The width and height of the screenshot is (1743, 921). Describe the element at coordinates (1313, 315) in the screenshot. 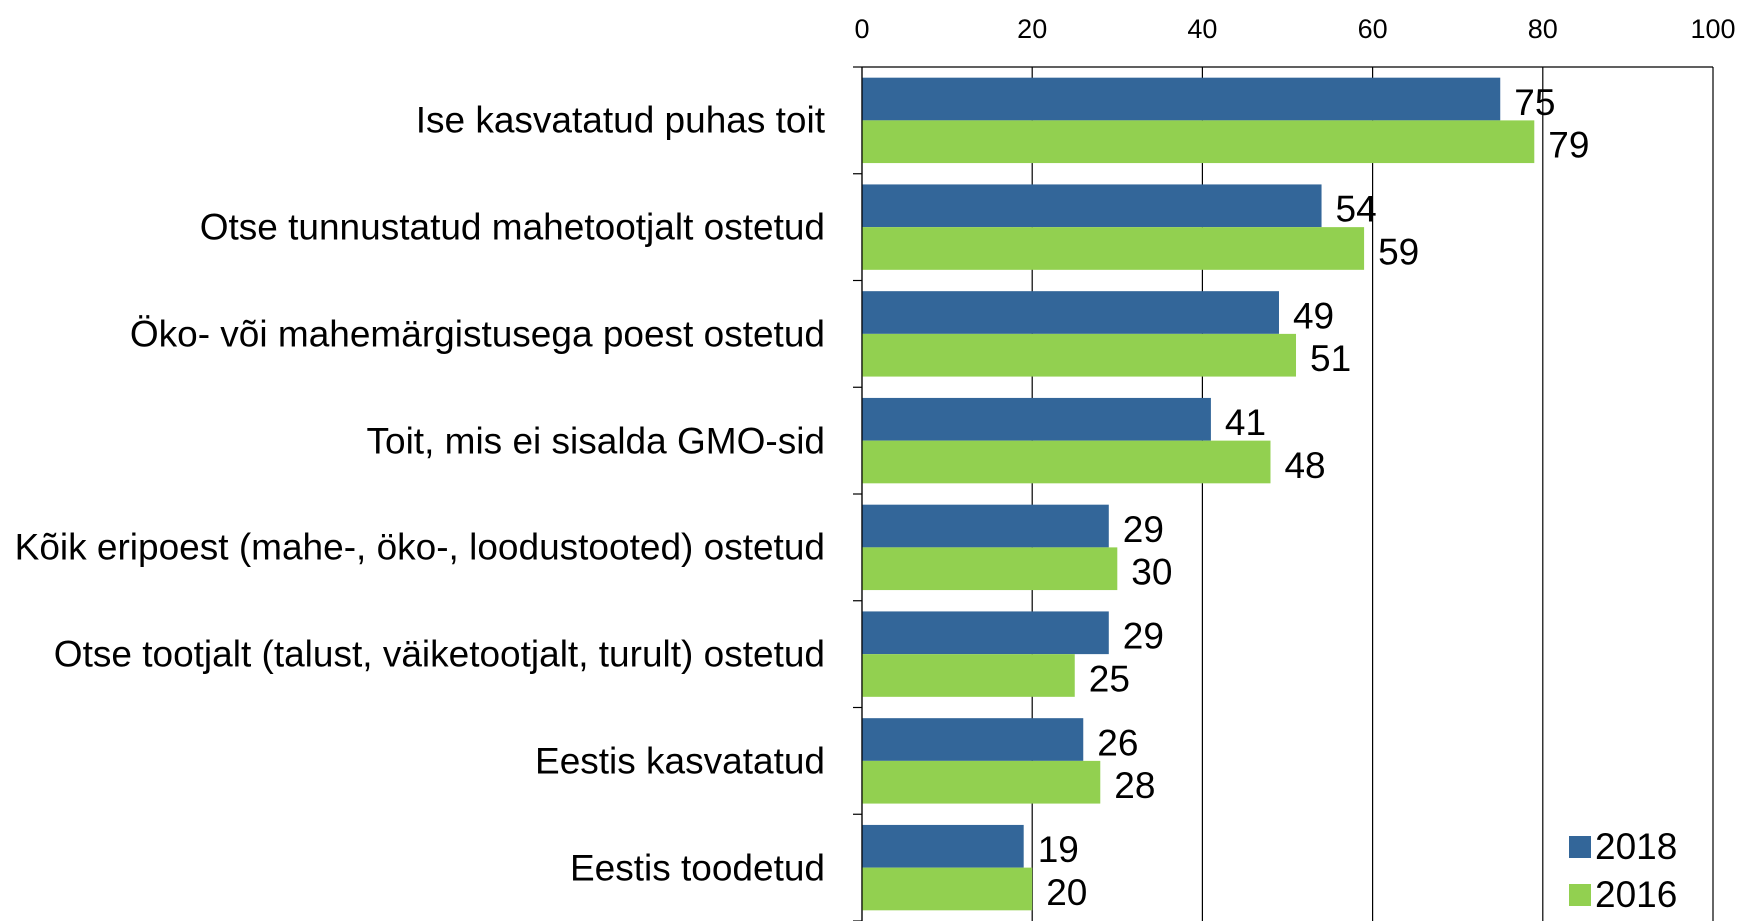

I see `value-label: 49` at that location.